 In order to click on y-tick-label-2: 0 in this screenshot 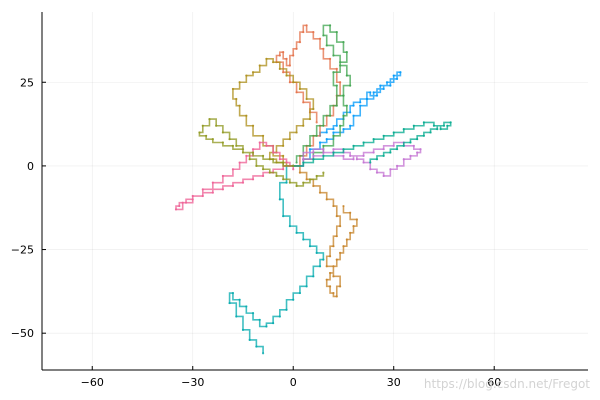, I will do `click(30, 166)`.